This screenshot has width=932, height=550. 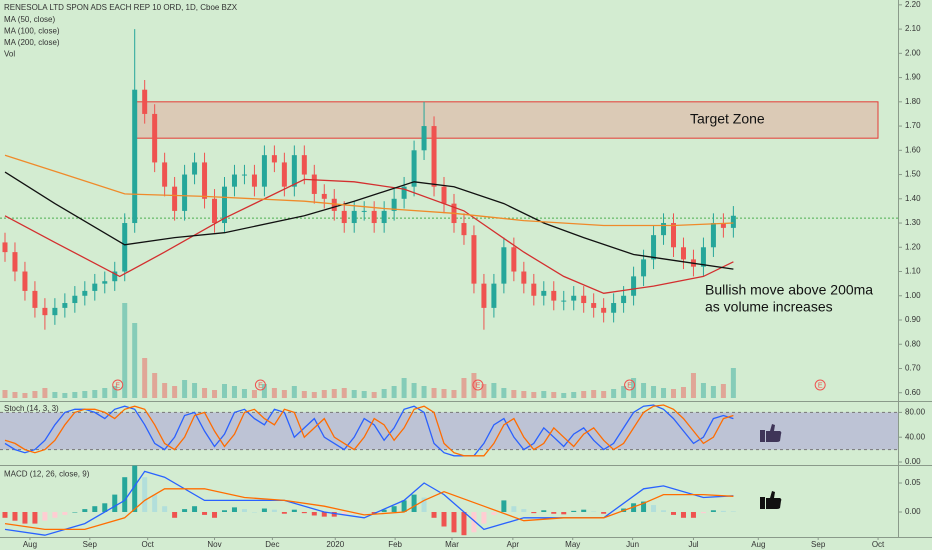 What do you see at coordinates (260, 385) in the screenshot?
I see `event-label: E` at bounding box center [260, 385].